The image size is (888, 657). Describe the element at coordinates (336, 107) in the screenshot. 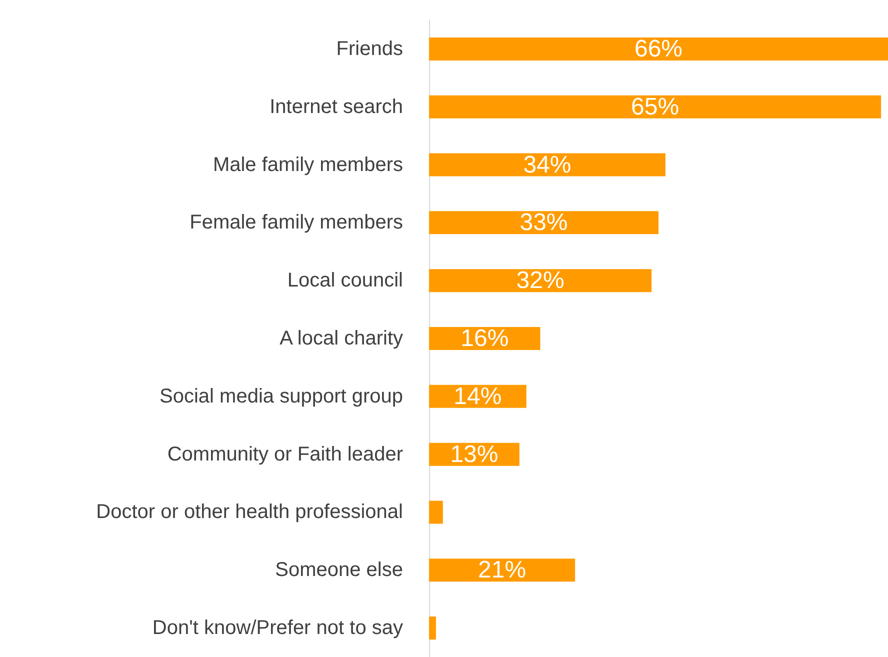

I see `y-tick-label: Internet search` at that location.